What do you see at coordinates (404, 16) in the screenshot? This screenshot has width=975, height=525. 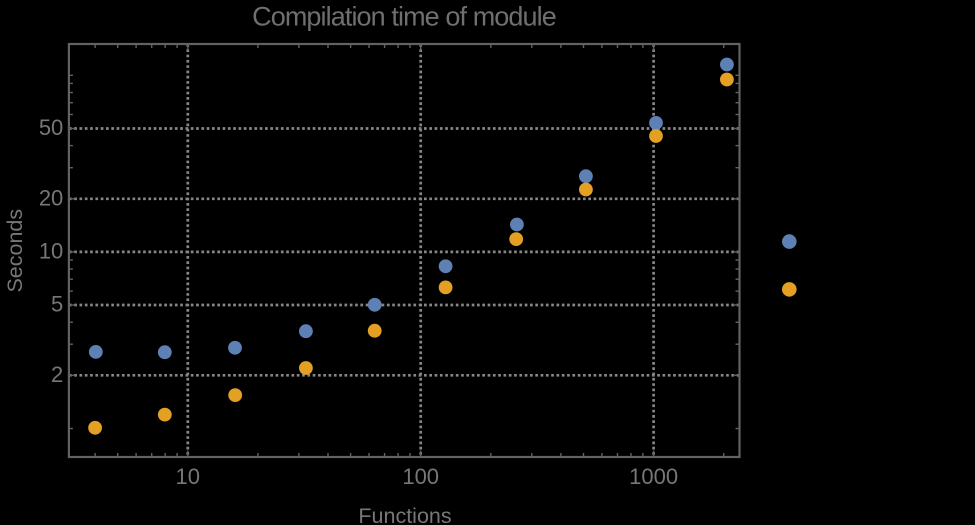 I see `svg-text: Compilation time of module` at bounding box center [404, 16].